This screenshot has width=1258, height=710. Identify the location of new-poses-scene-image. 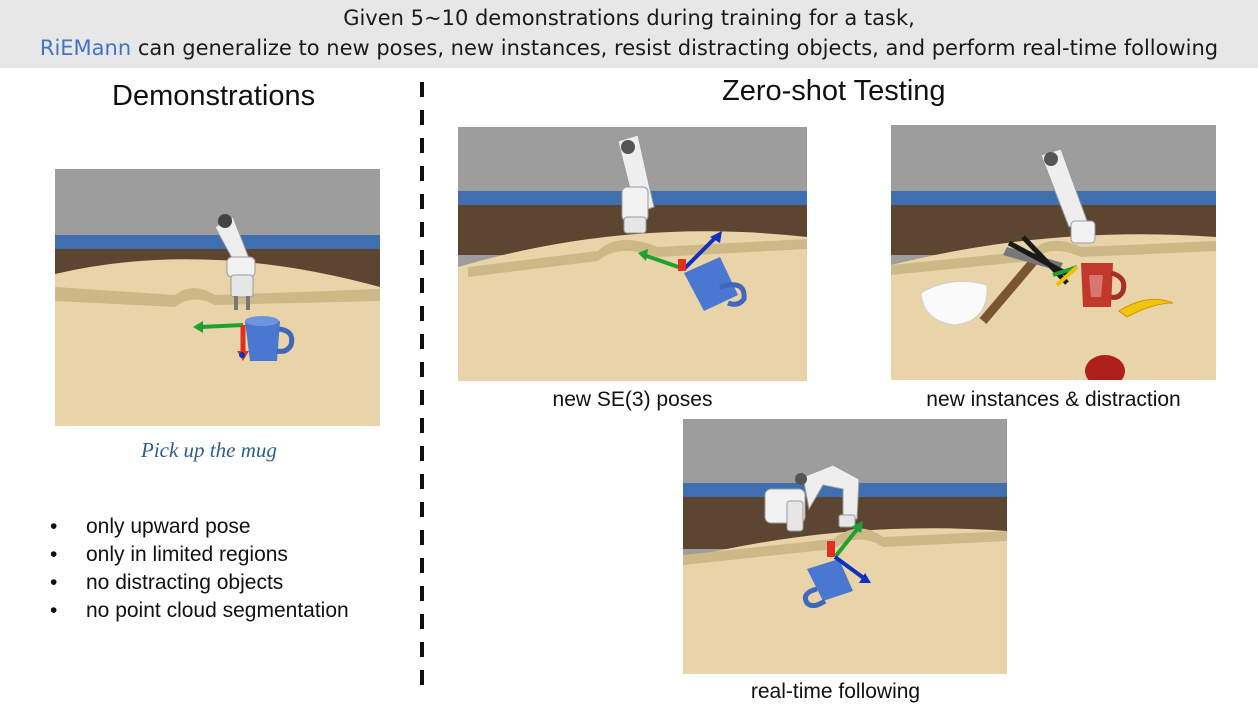
(632, 254).